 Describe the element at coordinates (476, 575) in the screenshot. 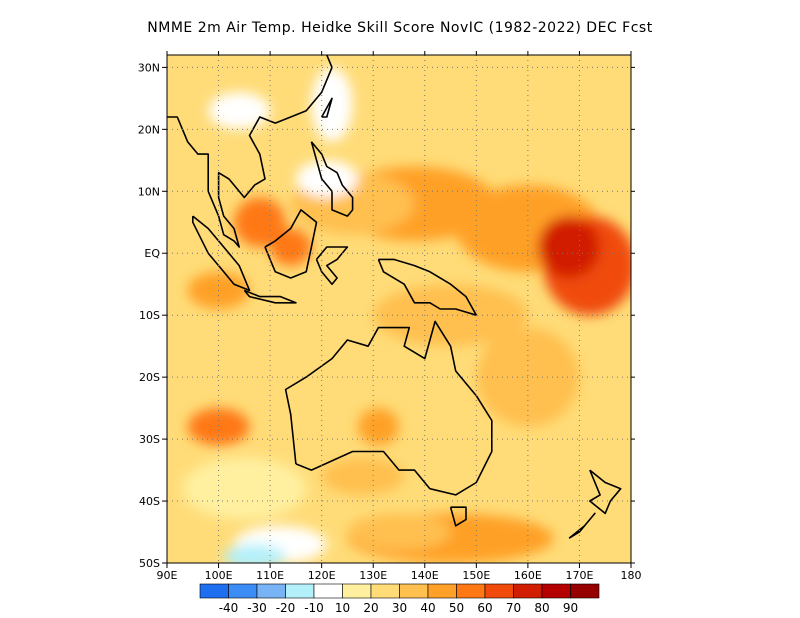

I see `lon-tick-label: 150E` at that location.